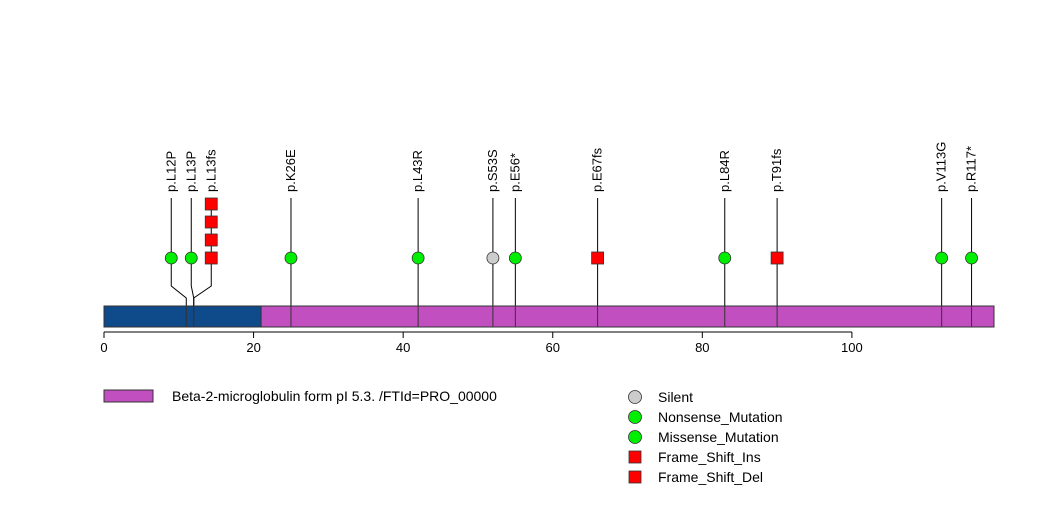 This screenshot has width=1047, height=524. What do you see at coordinates (290, 170) in the screenshot?
I see `mutation-label-p-k26e: p.K26E` at bounding box center [290, 170].